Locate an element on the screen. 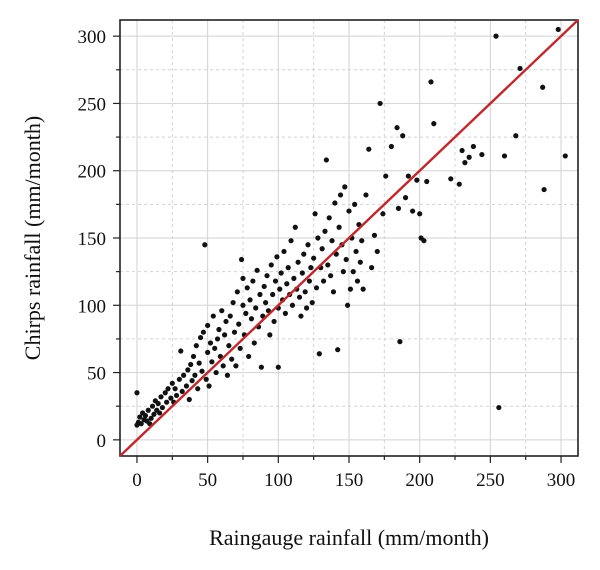 This screenshot has width=600, height=570. y-tick-label: 250 is located at coordinates (92, 104).